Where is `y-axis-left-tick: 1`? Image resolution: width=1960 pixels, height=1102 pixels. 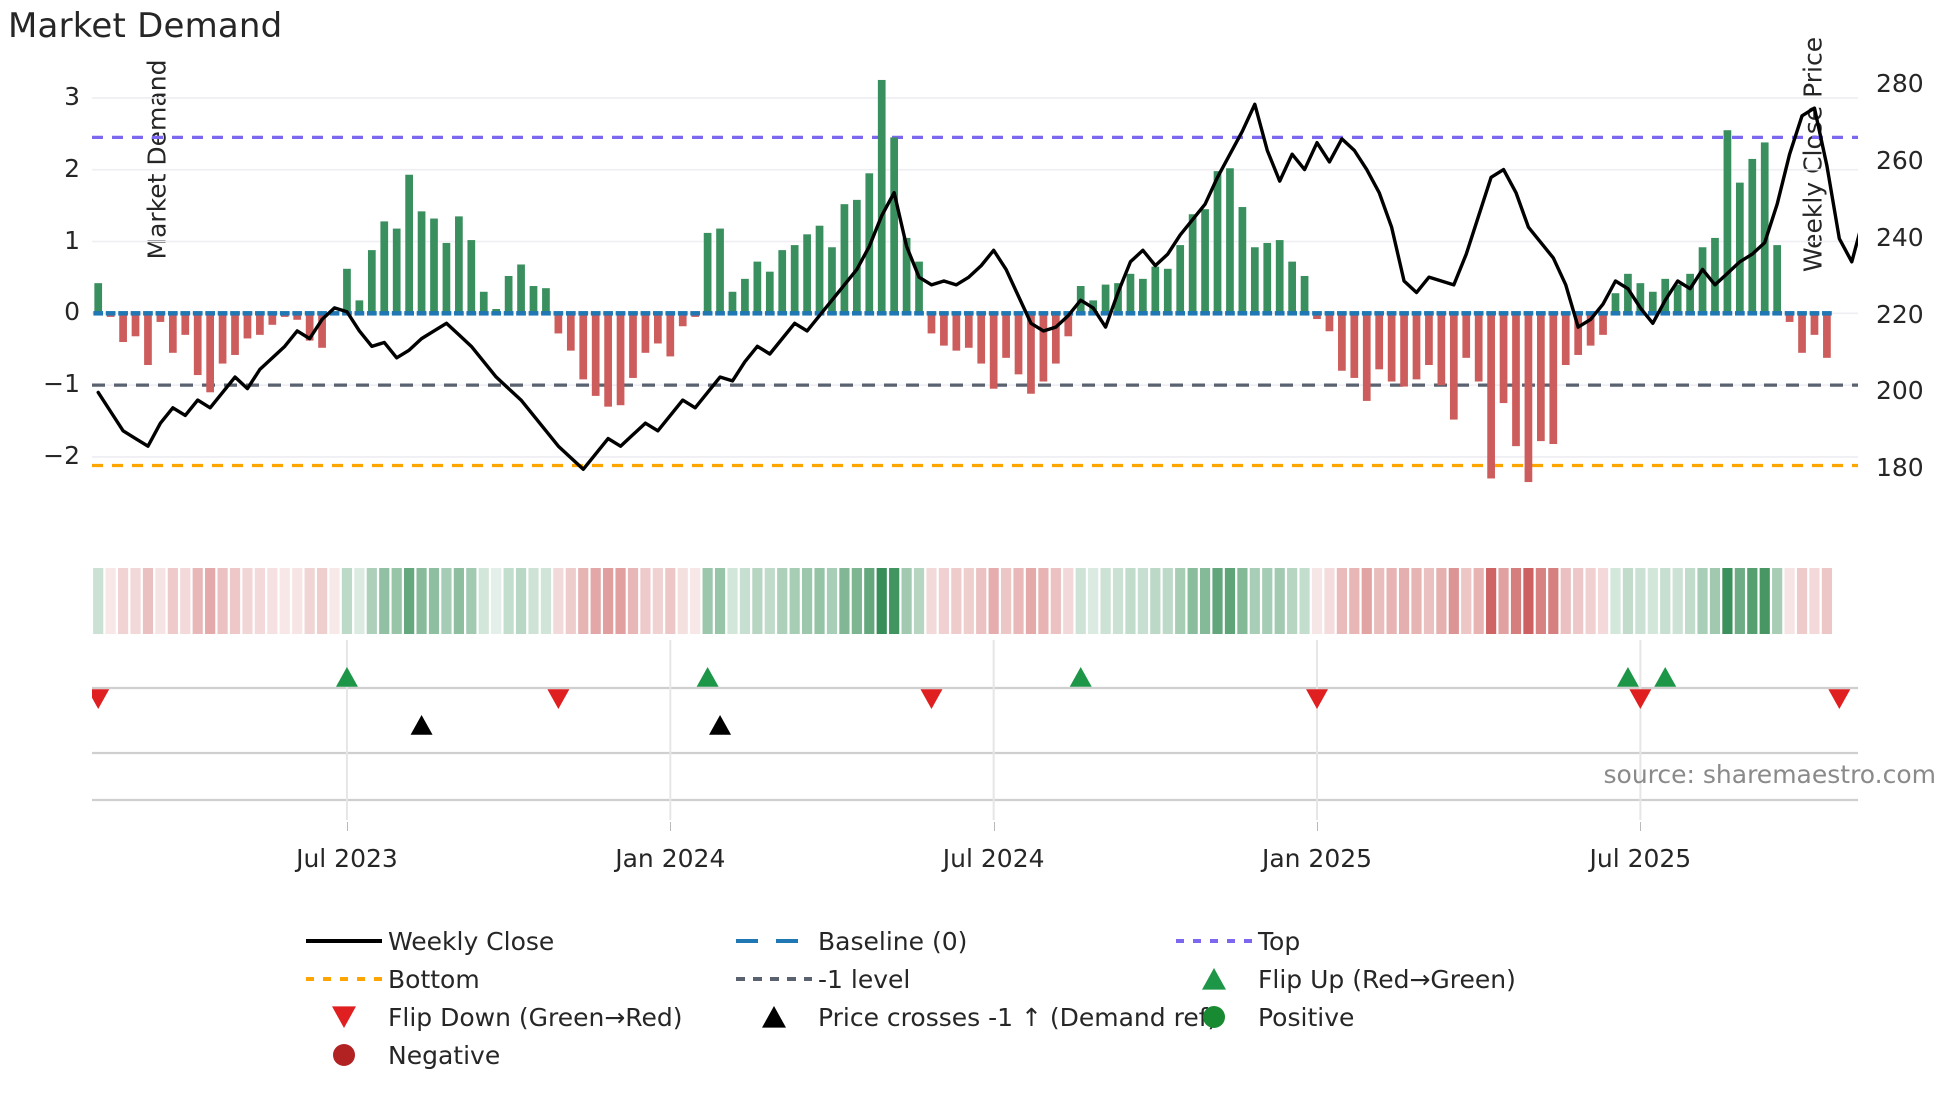
y-axis-left-tick: 1 is located at coordinates (72, 240).